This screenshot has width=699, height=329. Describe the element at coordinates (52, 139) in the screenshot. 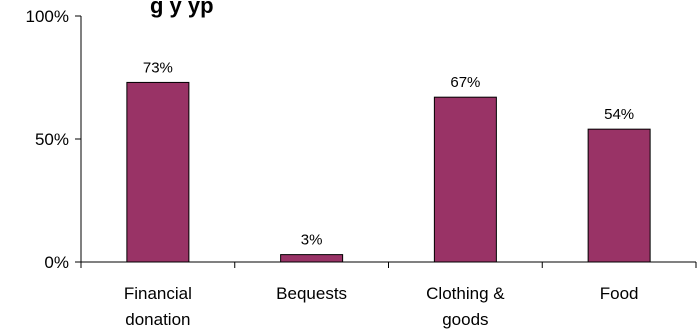

I see `y-tick-label: 50%` at that location.